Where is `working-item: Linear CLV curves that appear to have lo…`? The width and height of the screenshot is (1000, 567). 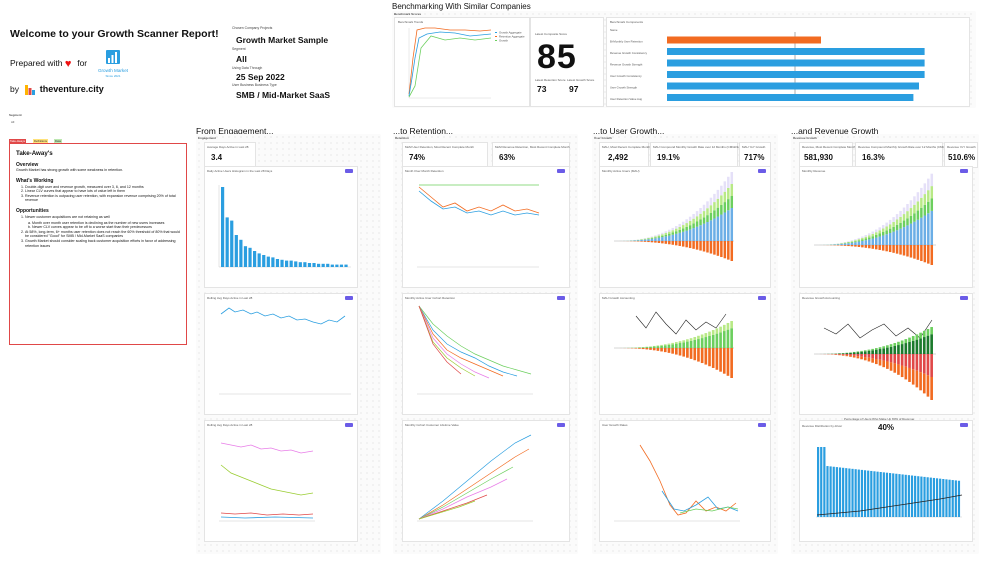 working-item: Linear CLV curves that appear to have lo… is located at coordinates (102, 191).